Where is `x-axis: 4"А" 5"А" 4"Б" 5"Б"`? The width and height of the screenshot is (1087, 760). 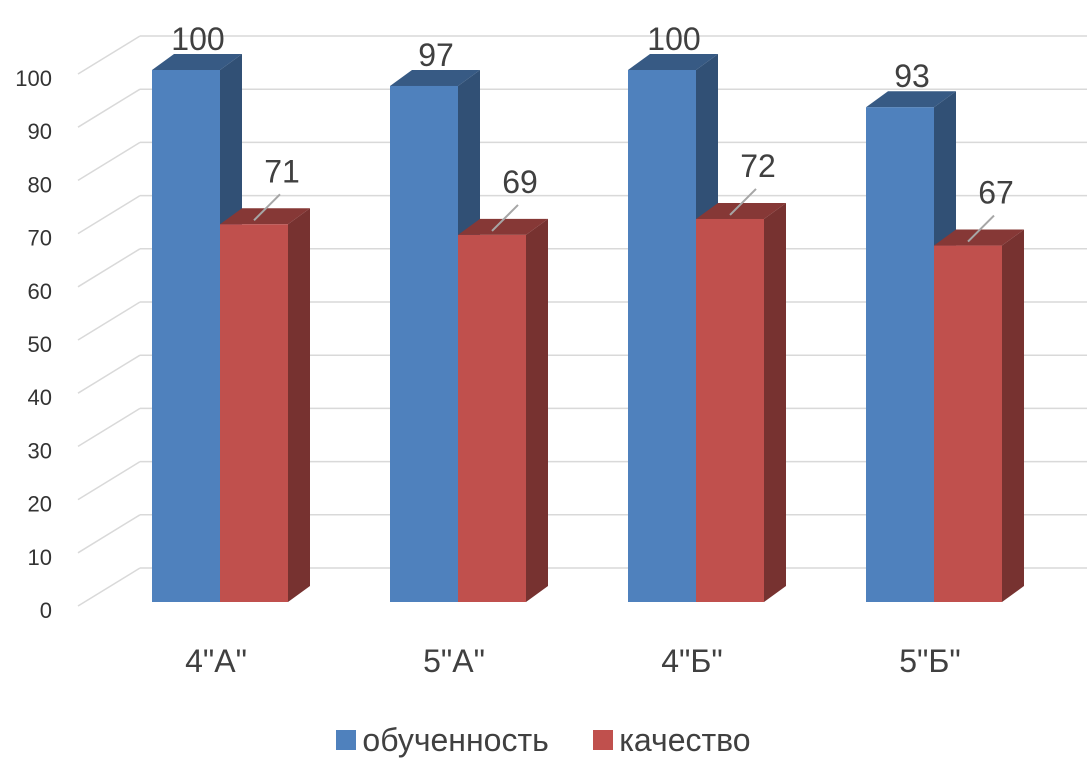
x-axis: 4"А" 5"А" 4"Б" 5"Б" is located at coordinates (573, 661).